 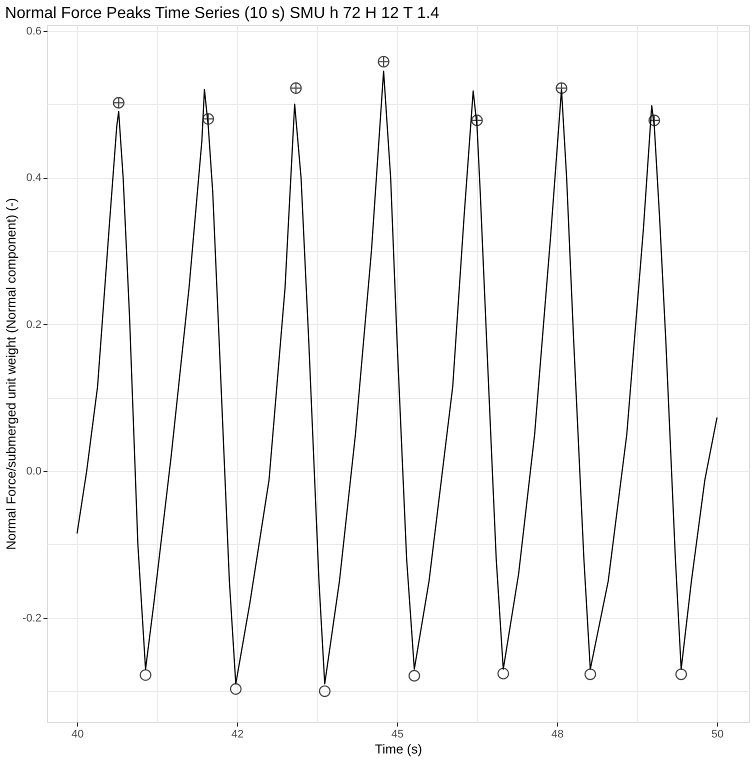 I want to click on x-axis-title: Time (s), so click(x=398, y=749).